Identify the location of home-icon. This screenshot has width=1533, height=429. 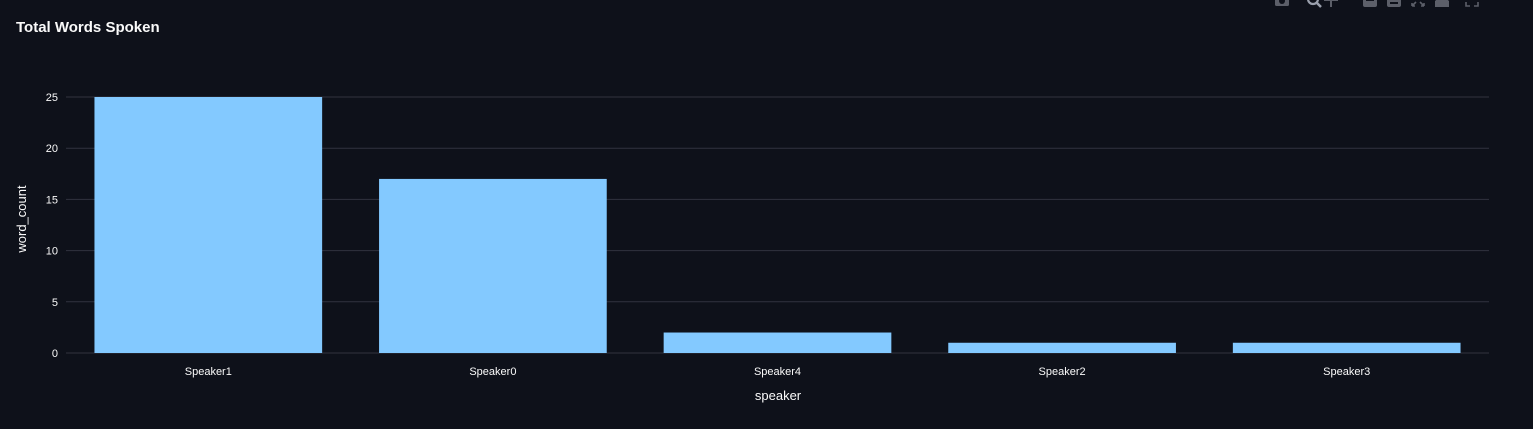
(1442, 4).